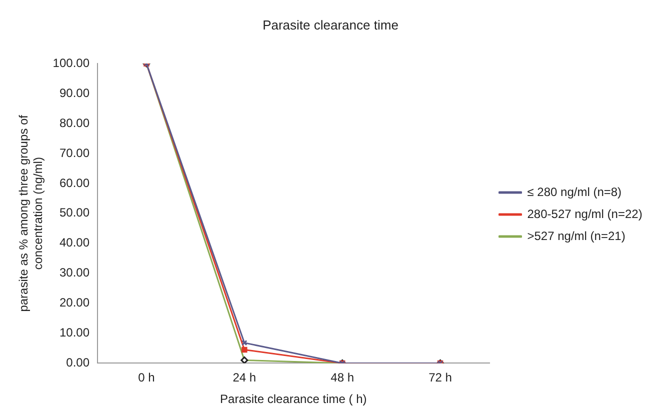 The image size is (666, 419). Describe the element at coordinates (244, 377) in the screenshot. I see `x-tick-label: 24 h` at that location.